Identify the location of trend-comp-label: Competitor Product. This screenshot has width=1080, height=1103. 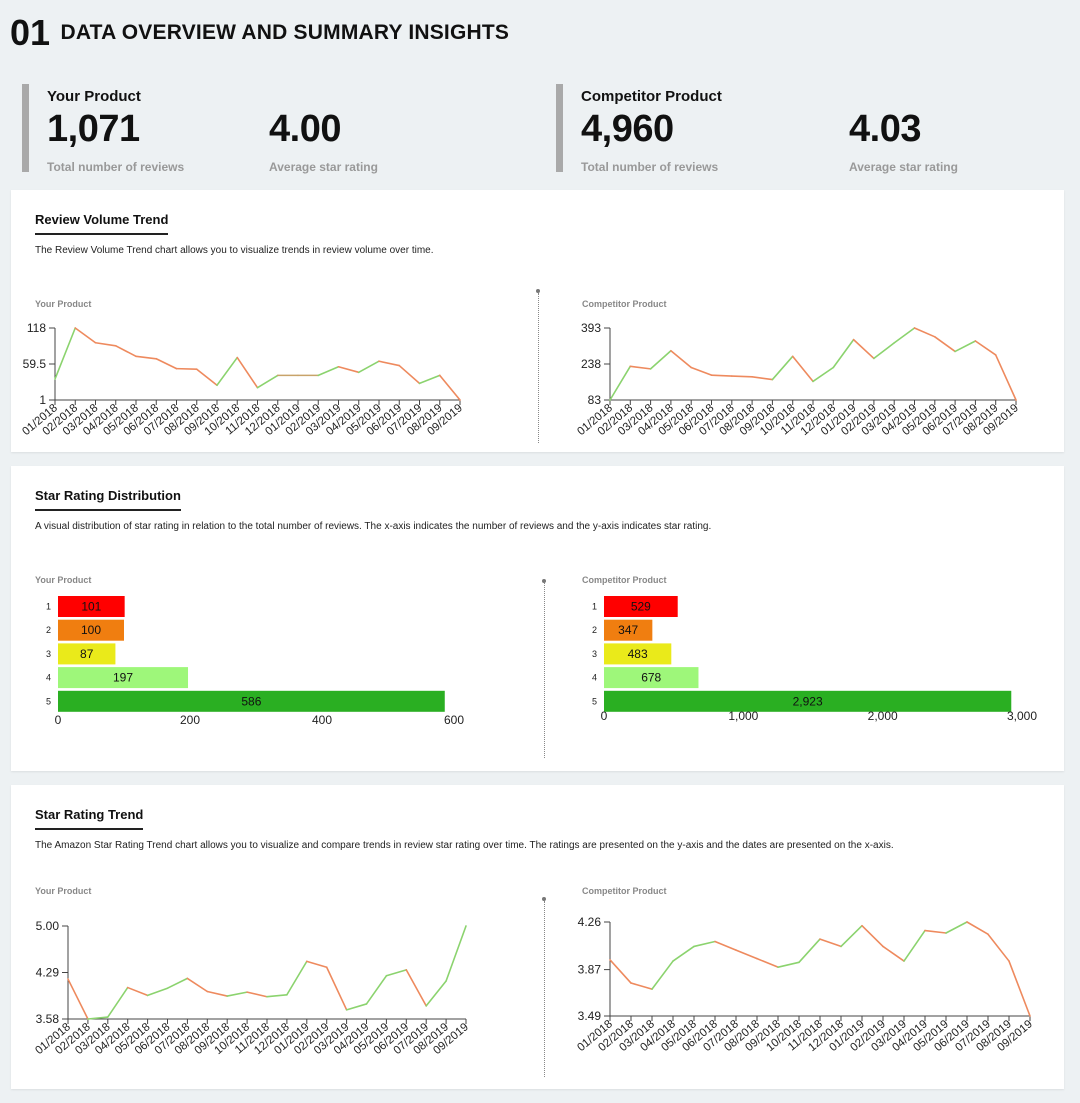
(624, 891).